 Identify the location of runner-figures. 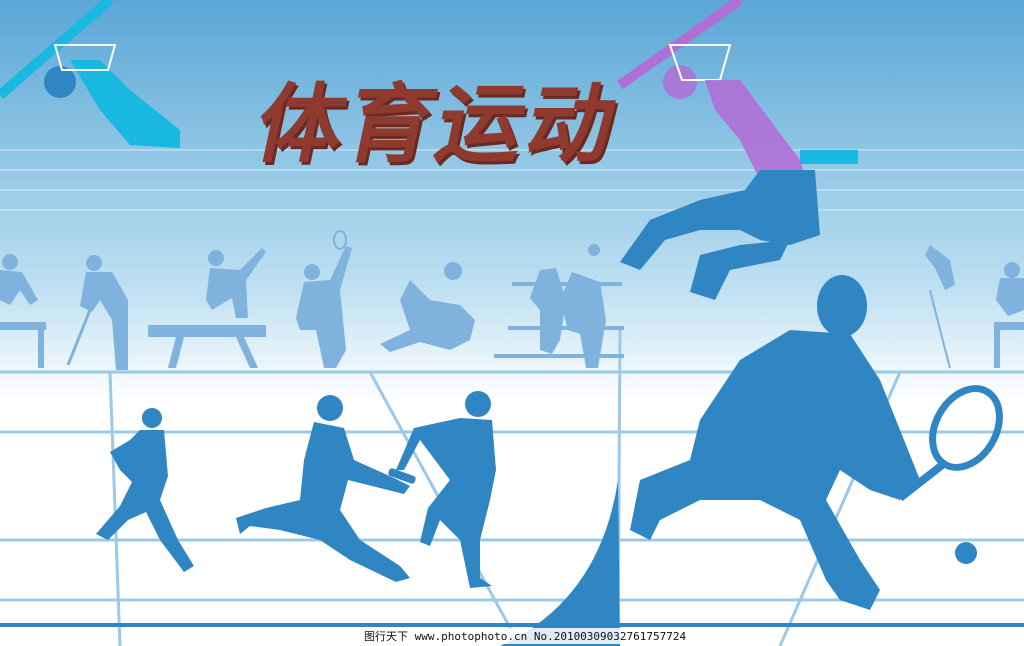
(296, 489).